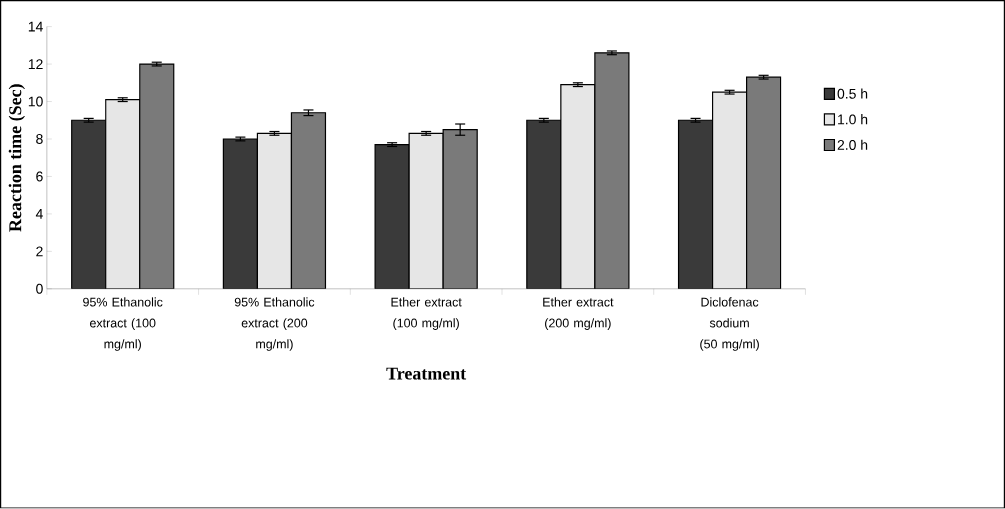 The width and height of the screenshot is (1005, 509). What do you see at coordinates (35, 101) in the screenshot?
I see `y-tick-label: 10` at bounding box center [35, 101].